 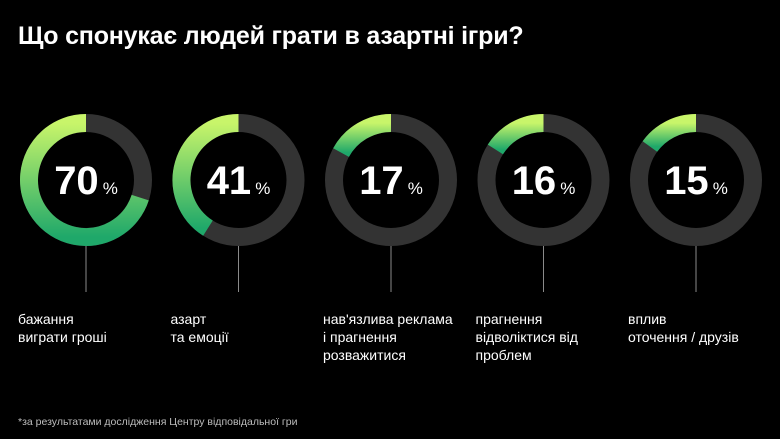 What do you see at coordinates (544, 181) in the screenshot?
I see `donut-value: 16%` at bounding box center [544, 181].